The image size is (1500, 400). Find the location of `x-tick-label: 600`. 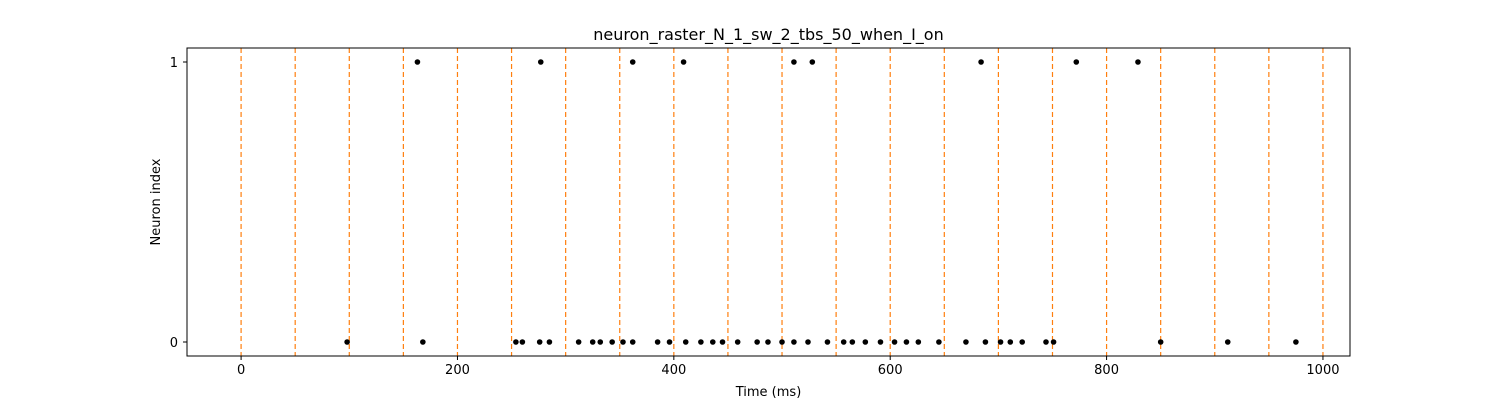

x-tick-label: 600 is located at coordinates (890, 370).